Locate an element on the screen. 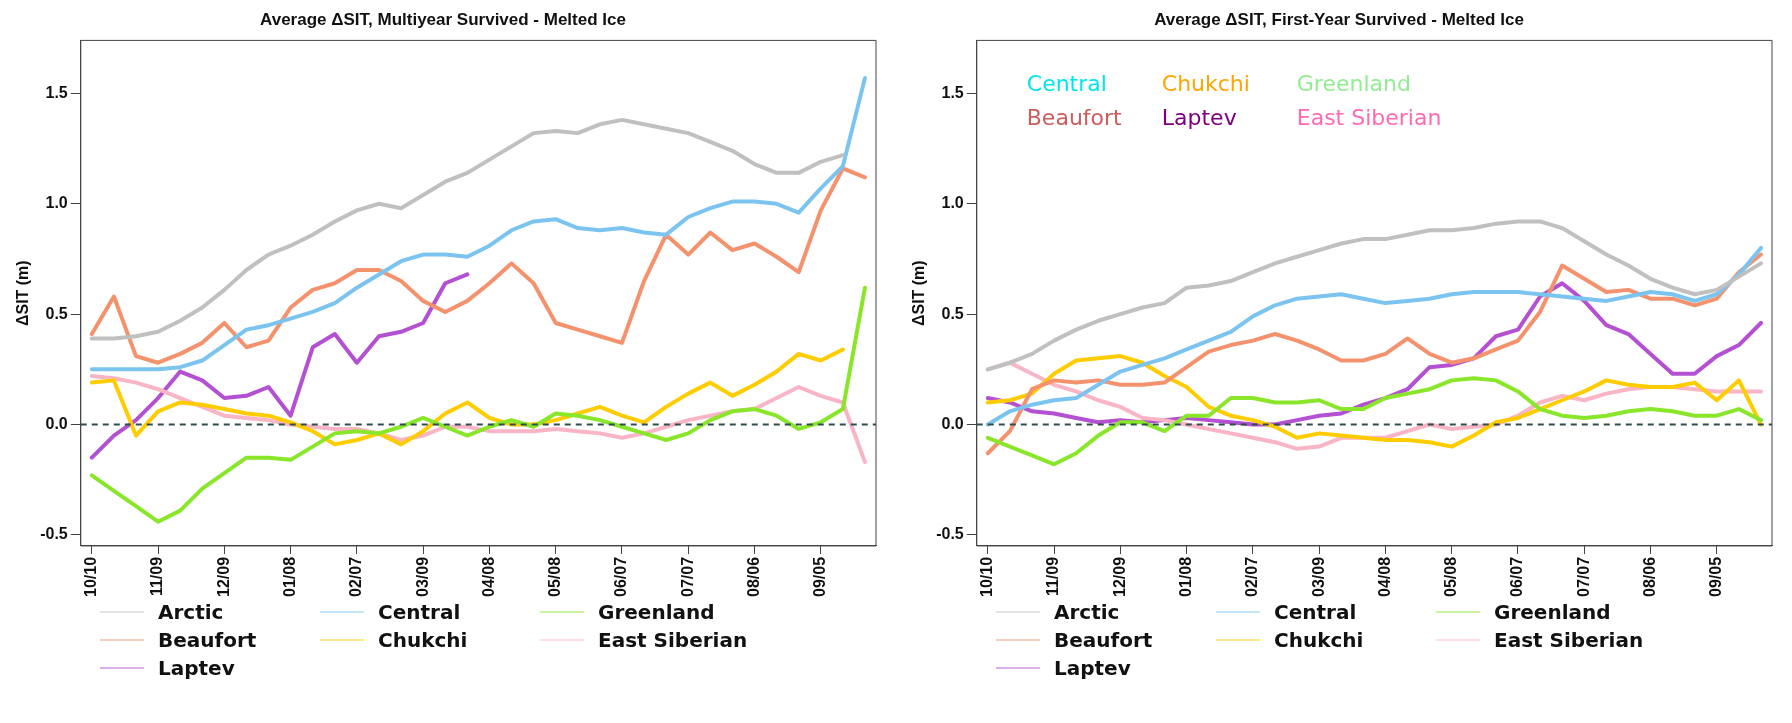 The width and height of the screenshot is (1792, 723). annotation: Beaufort is located at coordinates (1074, 118).